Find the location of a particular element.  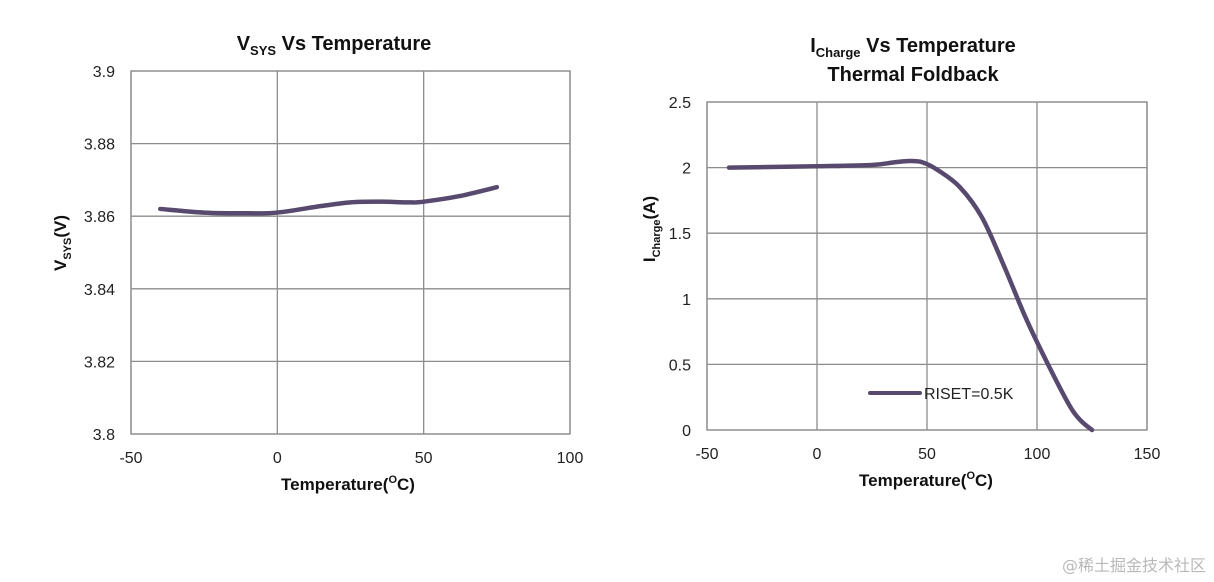

icharge-legend: RISET=0.5K is located at coordinates (941, 394).